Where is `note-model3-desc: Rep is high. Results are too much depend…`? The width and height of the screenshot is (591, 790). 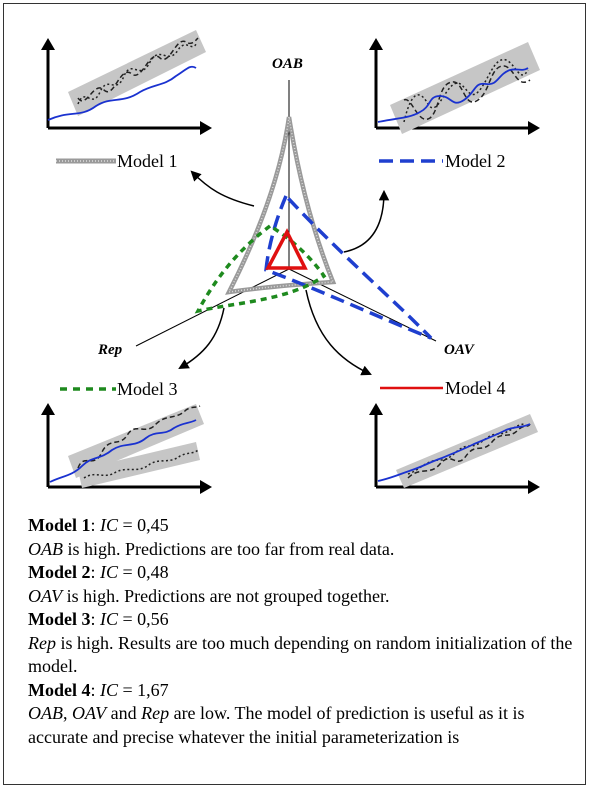 note-model3-desc: Rep is high. Results are too much depend… is located at coordinates (306, 655).